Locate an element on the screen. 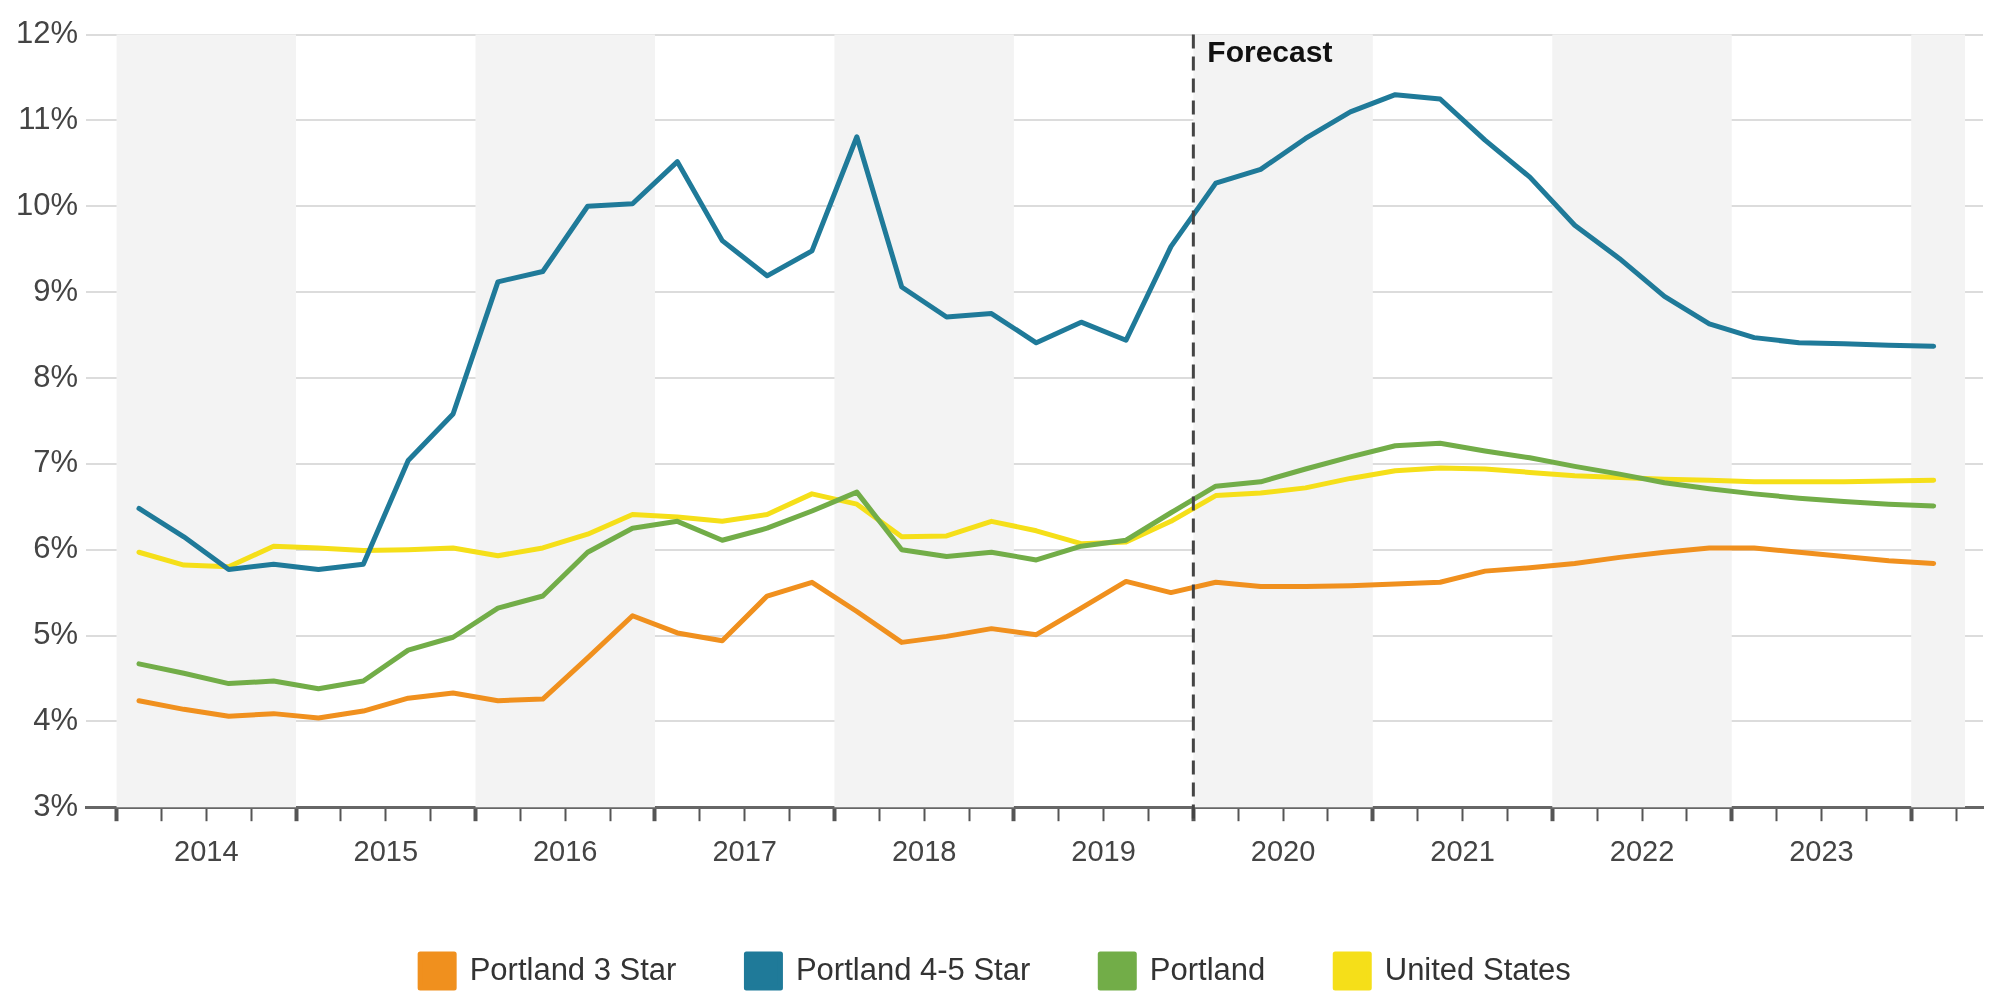 The image size is (2001, 1007). x-tick-label: 2014 is located at coordinates (206, 850).